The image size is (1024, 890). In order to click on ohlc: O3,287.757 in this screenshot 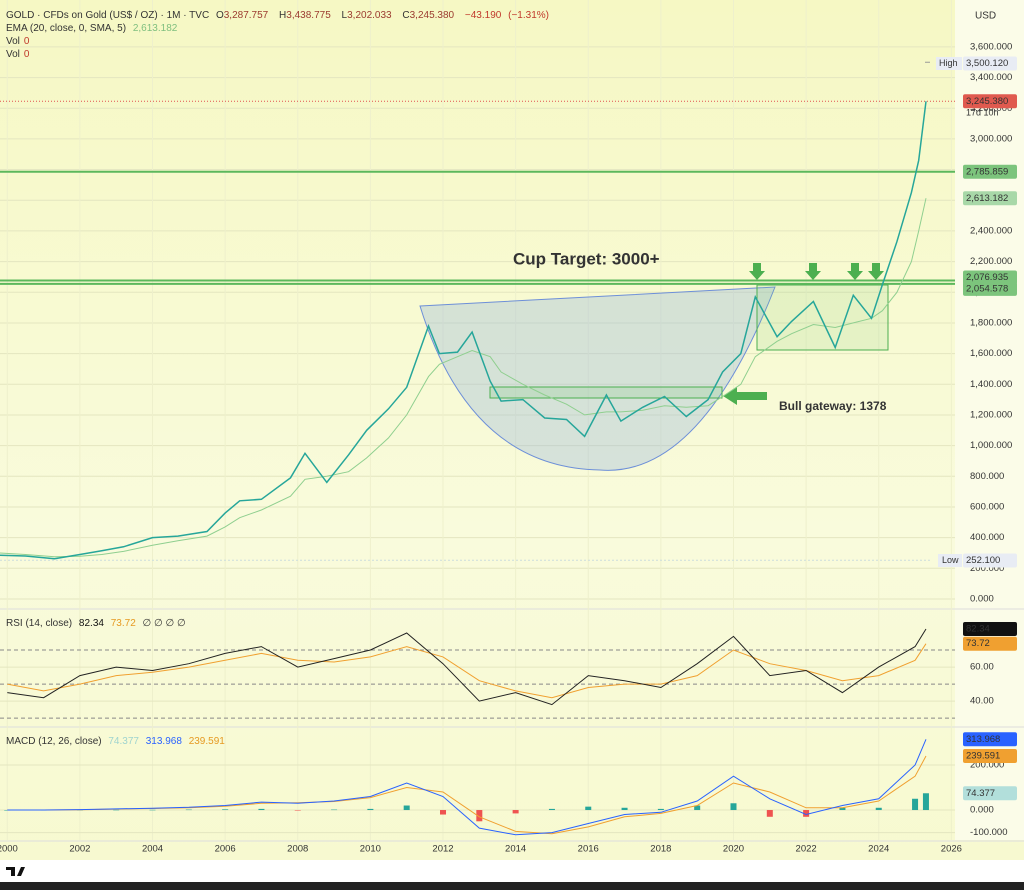, I will do `click(244, 15)`.